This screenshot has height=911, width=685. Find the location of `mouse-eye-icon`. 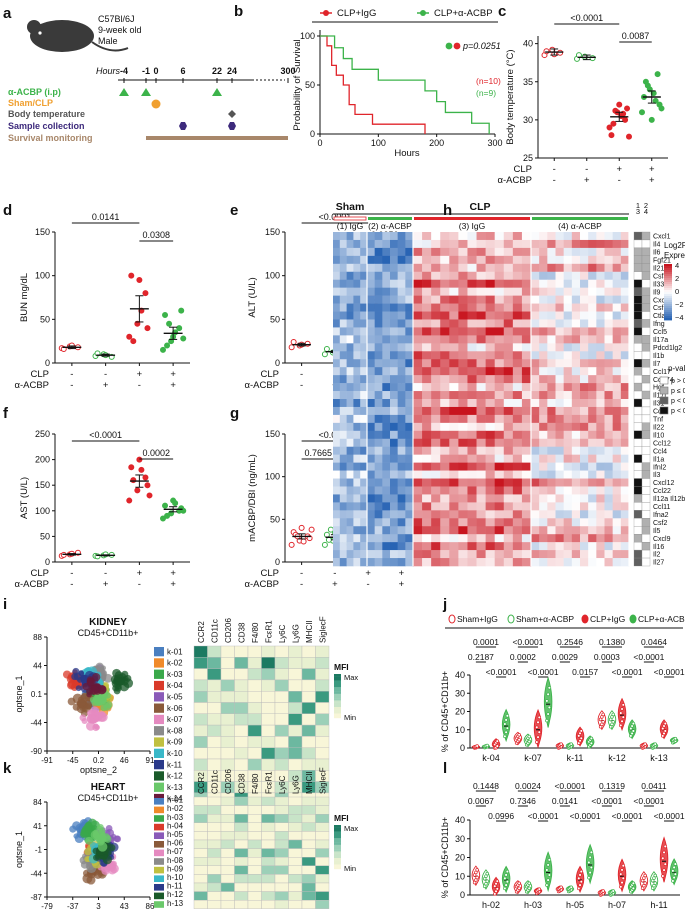

mouse-eye-icon is located at coordinates (40, 33).